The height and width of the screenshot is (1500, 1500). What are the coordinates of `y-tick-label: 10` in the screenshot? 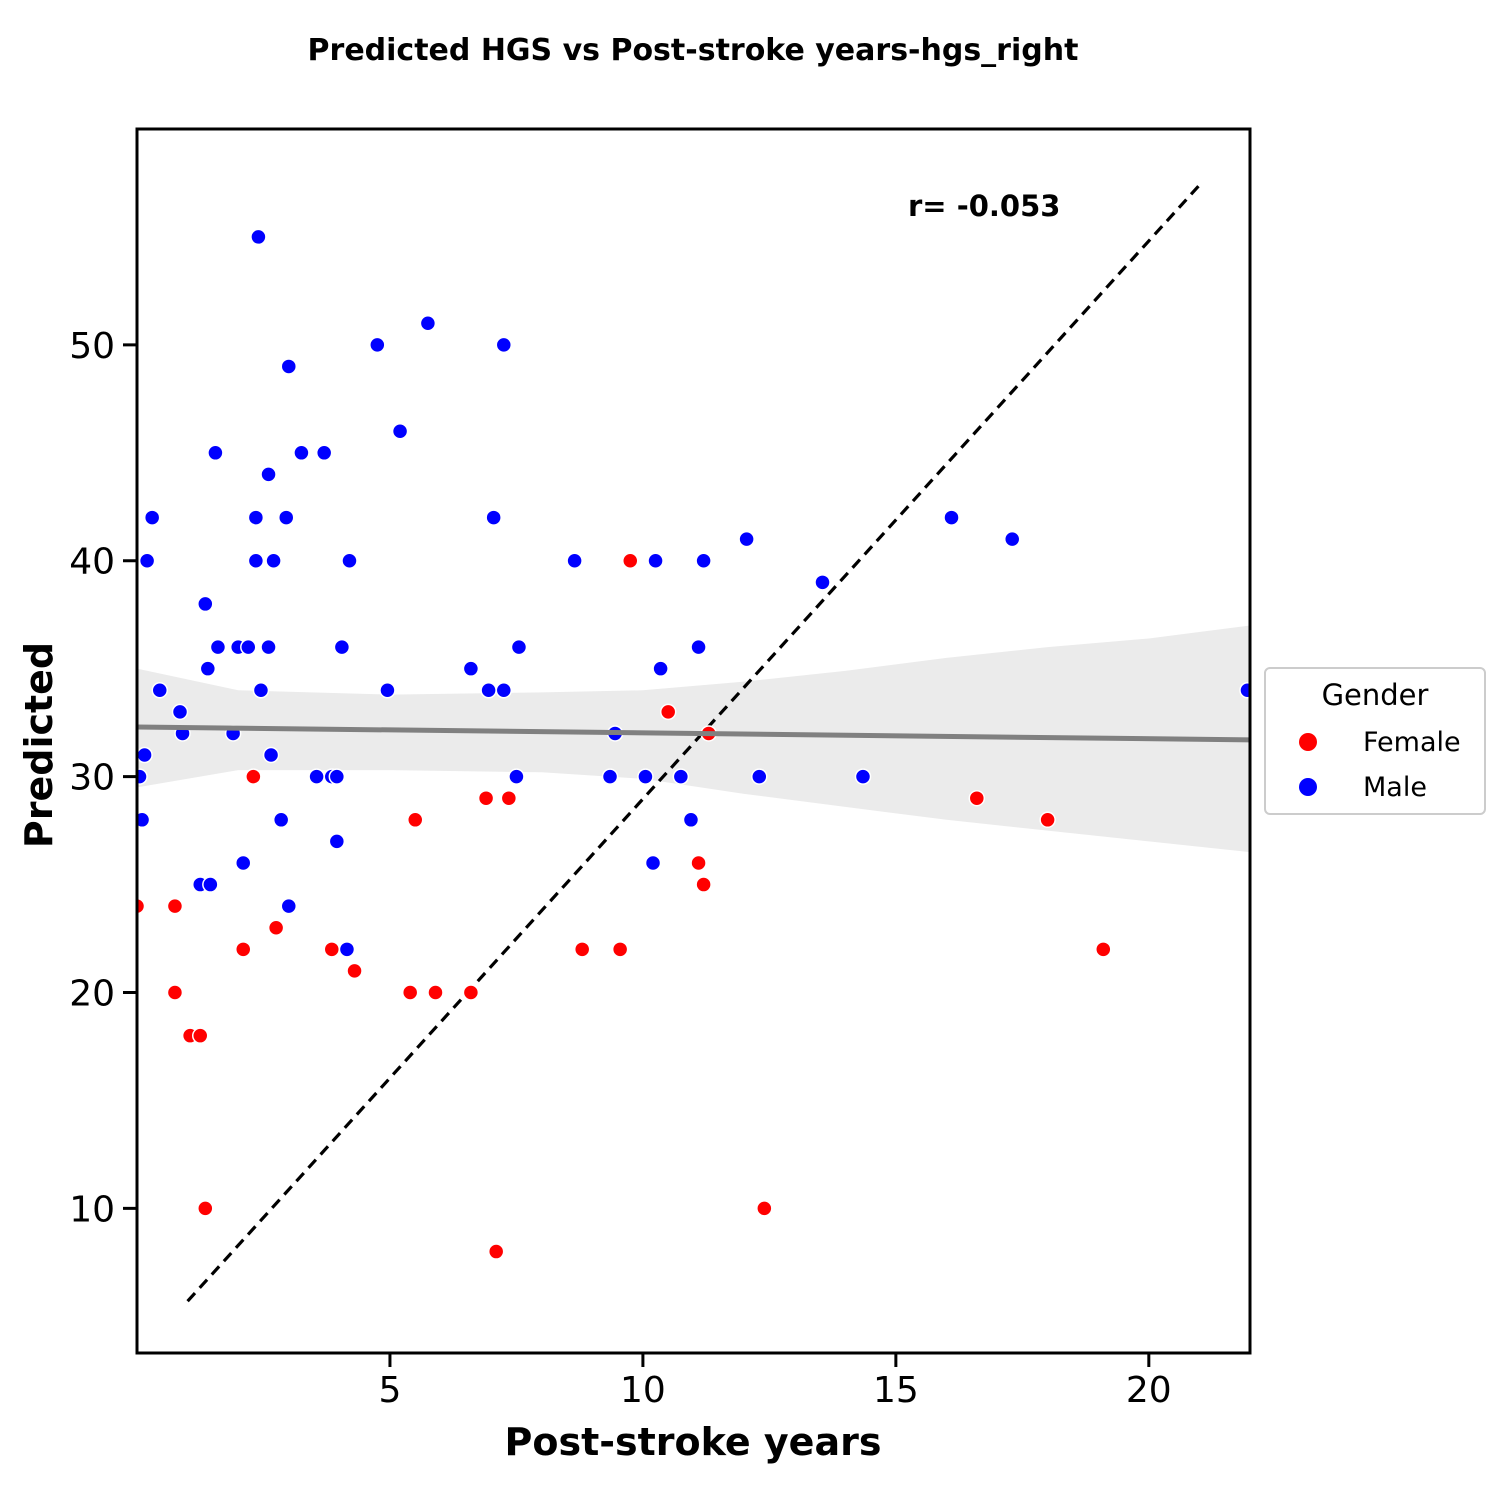 It's located at (92, 1209).